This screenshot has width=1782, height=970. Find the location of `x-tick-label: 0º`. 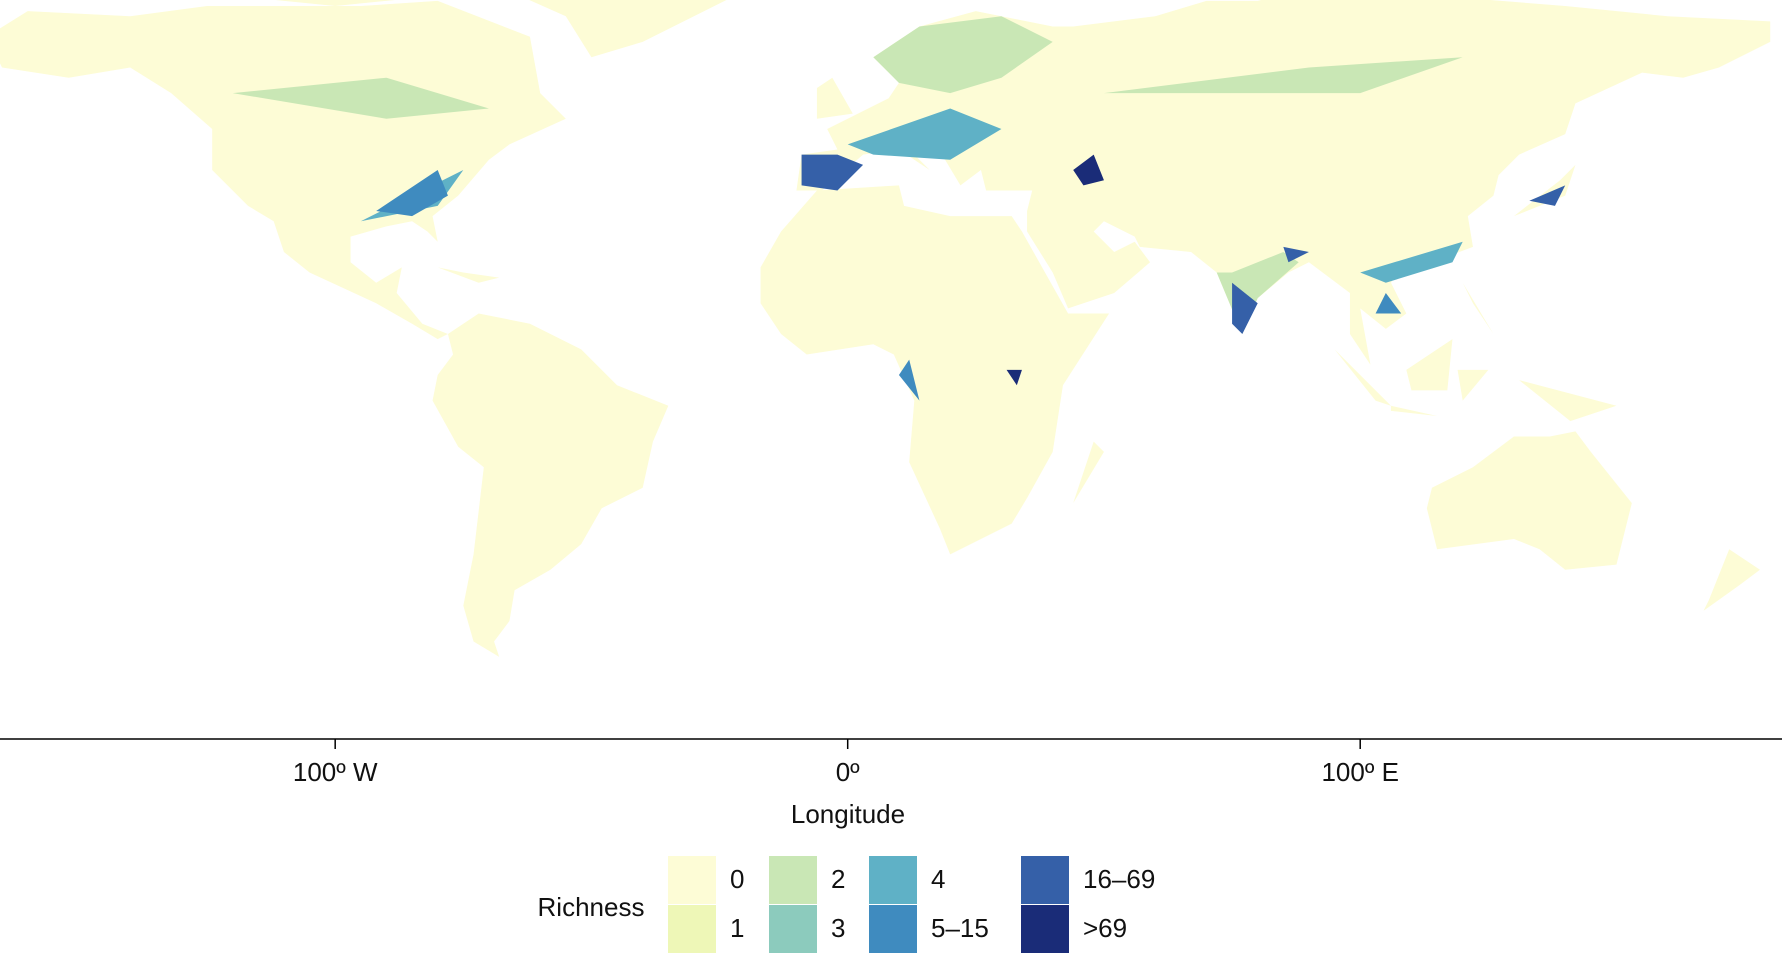

x-tick-label: 0º is located at coordinates (848, 772).